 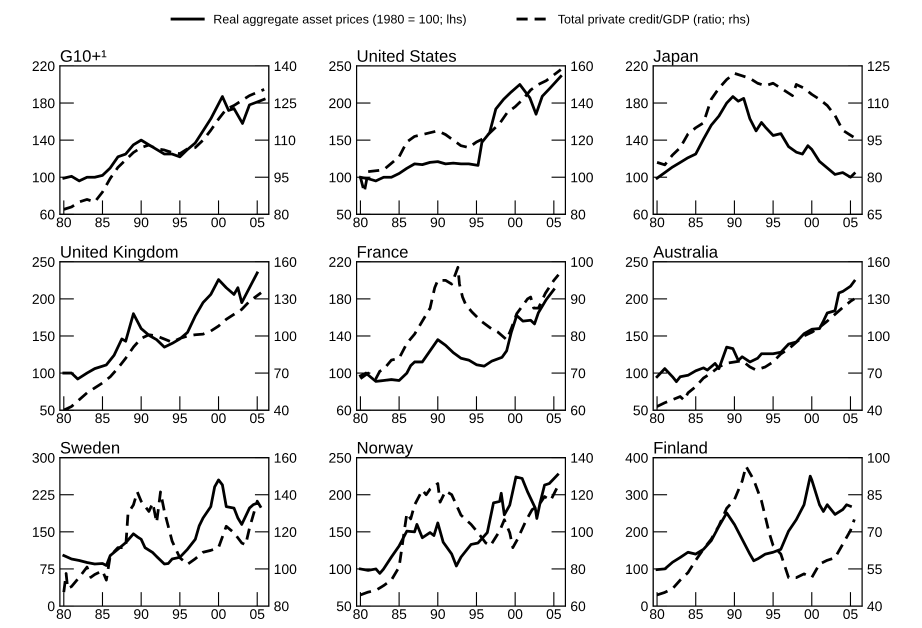 What do you see at coordinates (459, 323) in the screenshot?
I see `line-series` at bounding box center [459, 323].